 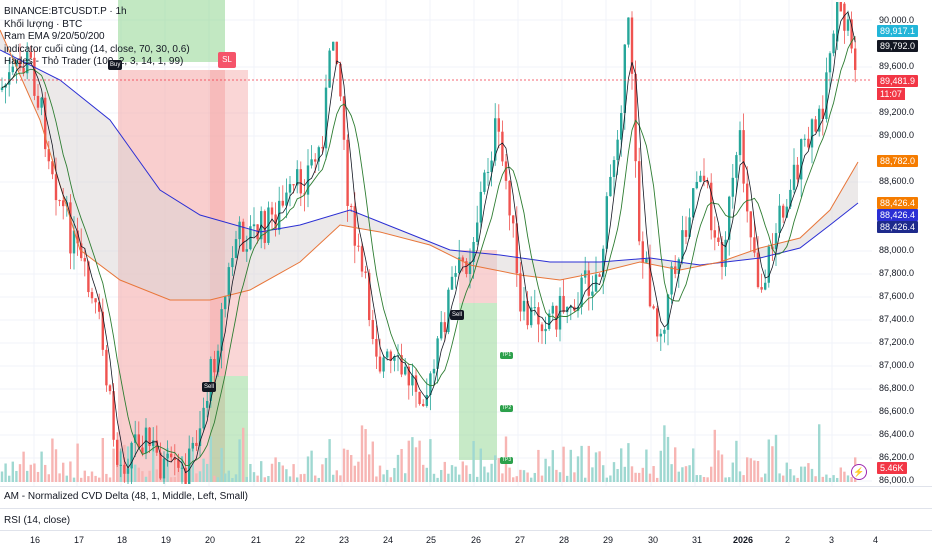 What do you see at coordinates (898, 161) in the screenshot?
I see `orange-line-tag: 88,782.0` at bounding box center [898, 161].